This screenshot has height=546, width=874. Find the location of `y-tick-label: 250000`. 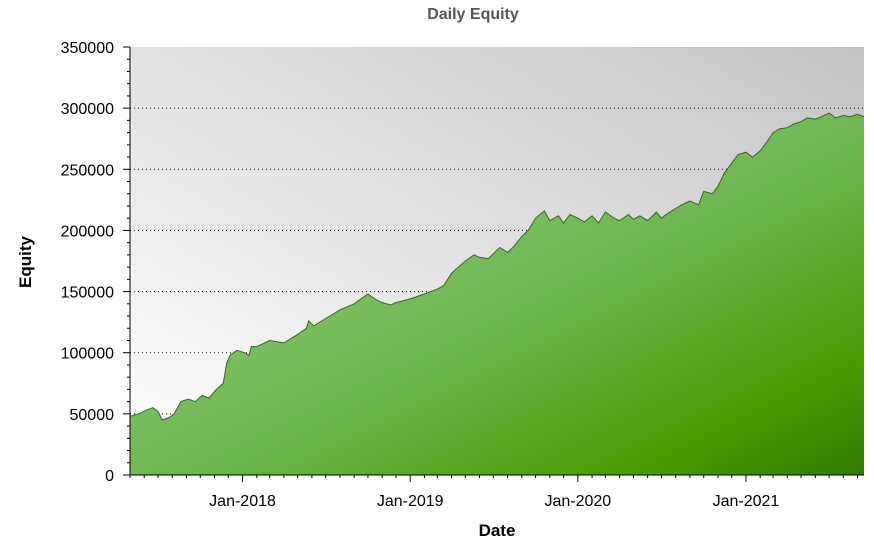

y-tick-label: 250000 is located at coordinates (87, 170).